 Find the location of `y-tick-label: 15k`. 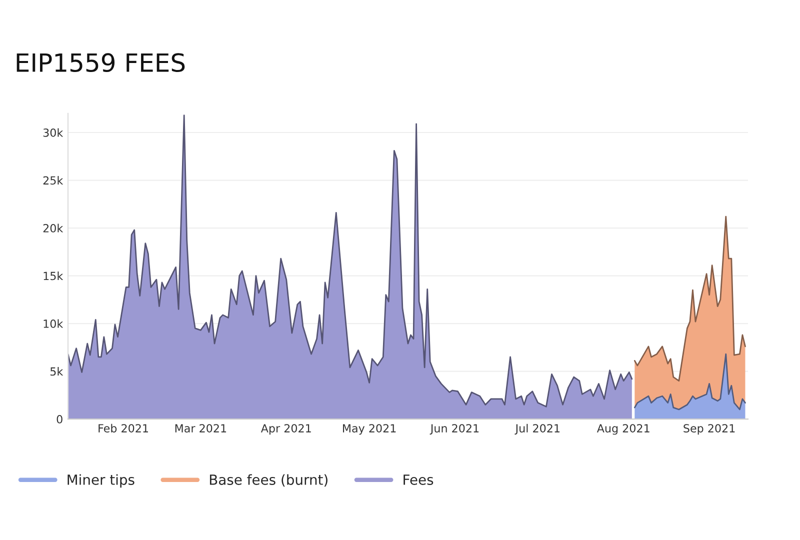

y-tick-label: 15k is located at coordinates (54, 276).